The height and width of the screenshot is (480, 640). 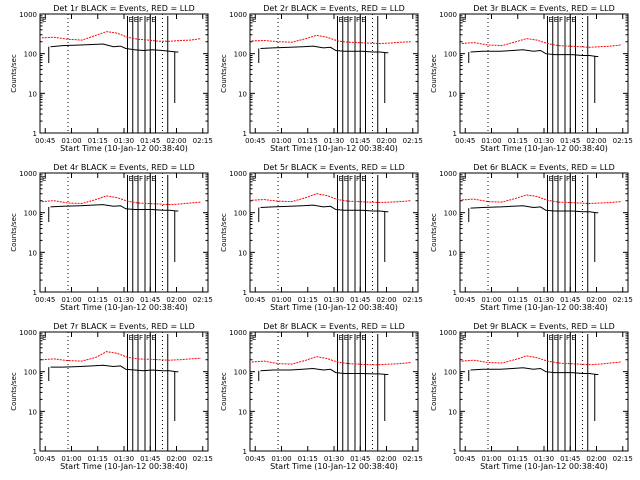 I want to click on panel-title: Det 2r BLACK = Events, RED = LLD, so click(x=334, y=8).